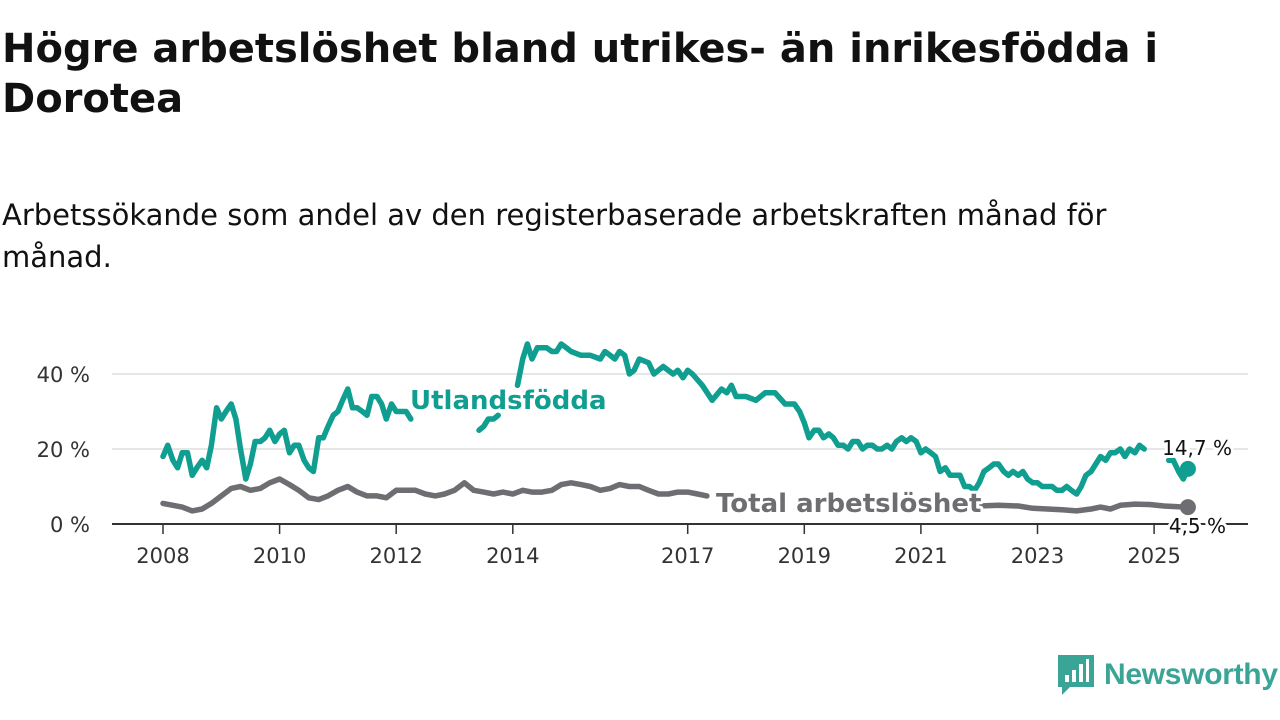  I want to click on end-label-utlandsfodda: 14,7 %14,7 %, so click(1197, 448).